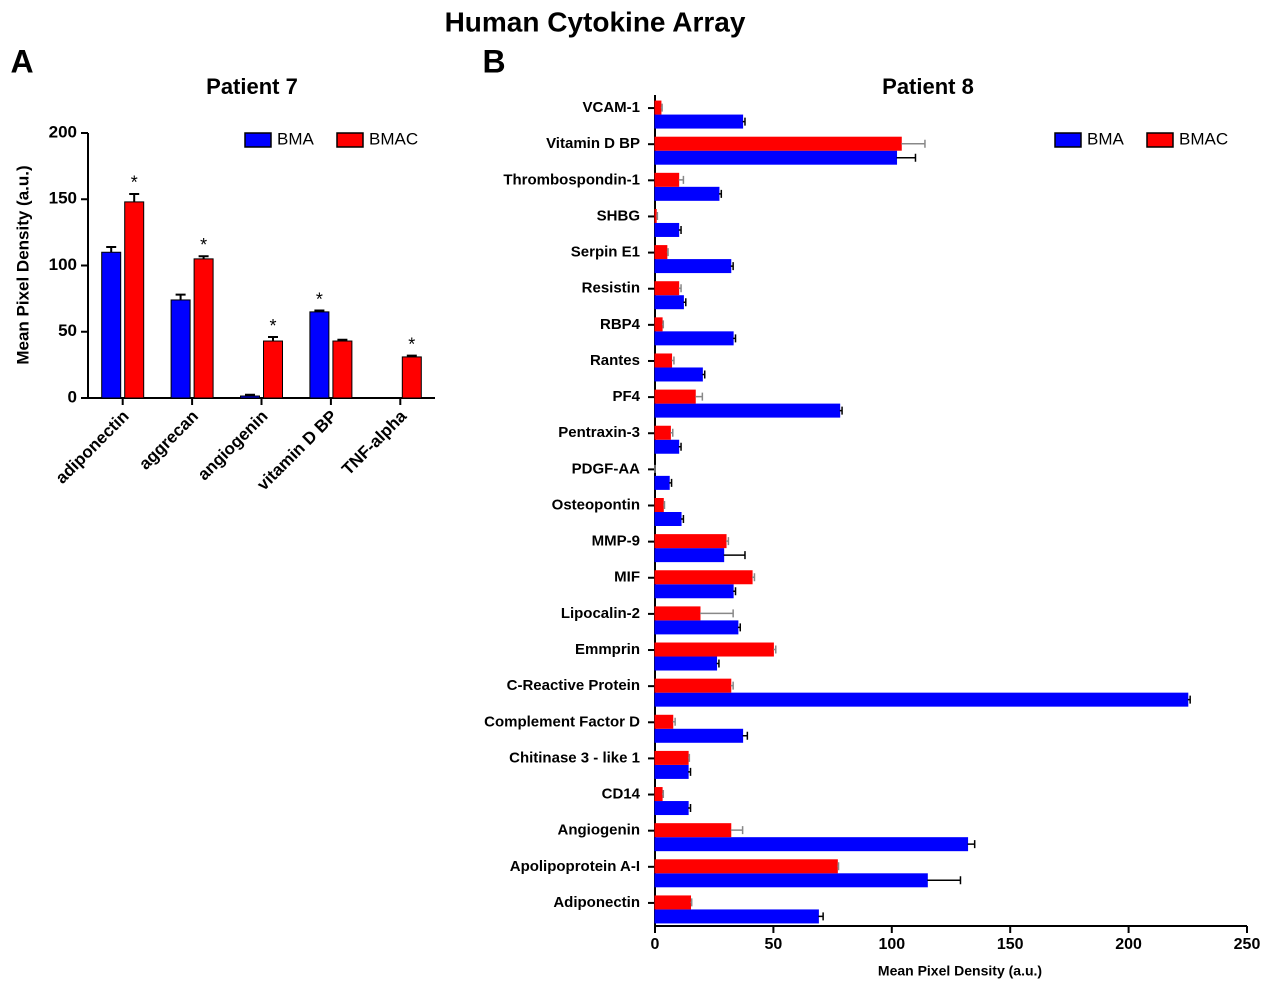 This screenshot has width=1269, height=985. Describe the element at coordinates (655, 944) in the screenshot. I see `x-tick-label: 0` at that location.